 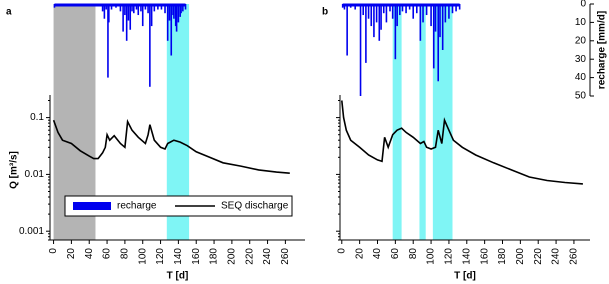 What do you see at coordinates (325, 12) in the screenshot?
I see `panel-label: b` at bounding box center [325, 12].